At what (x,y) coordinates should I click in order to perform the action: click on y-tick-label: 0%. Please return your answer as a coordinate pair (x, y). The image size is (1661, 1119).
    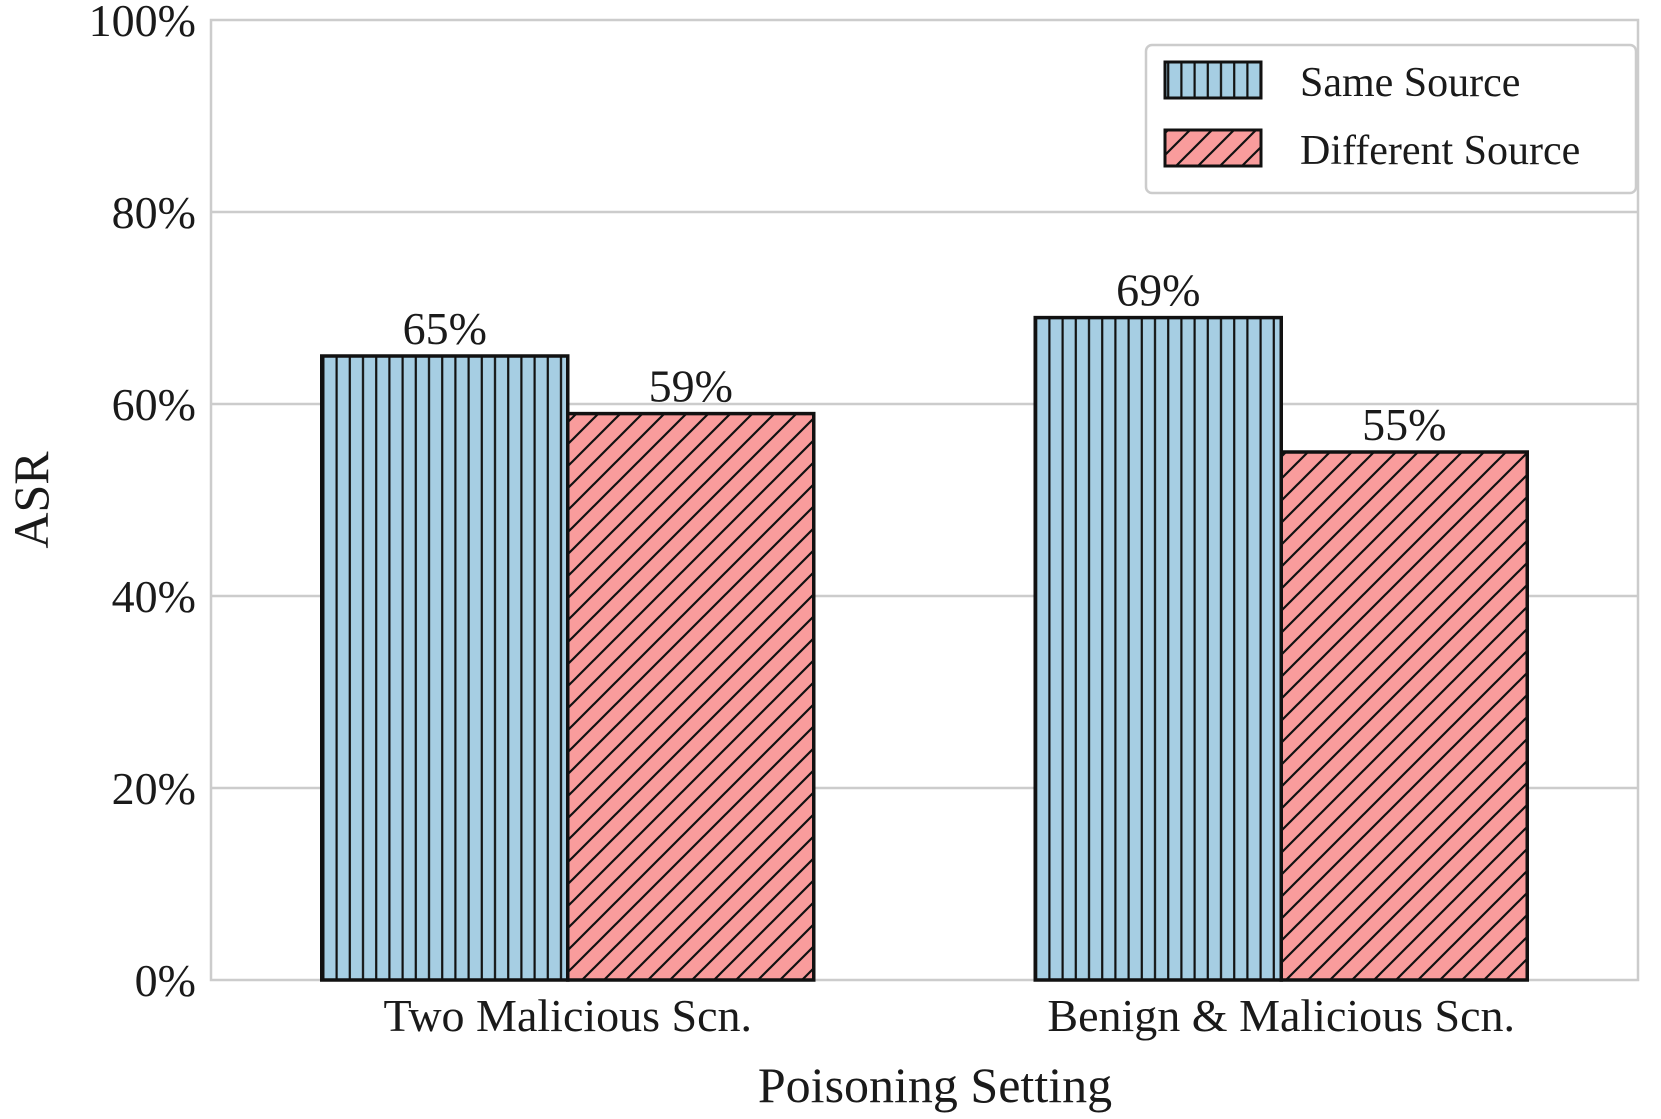
    Looking at the image, I should click on (165, 980).